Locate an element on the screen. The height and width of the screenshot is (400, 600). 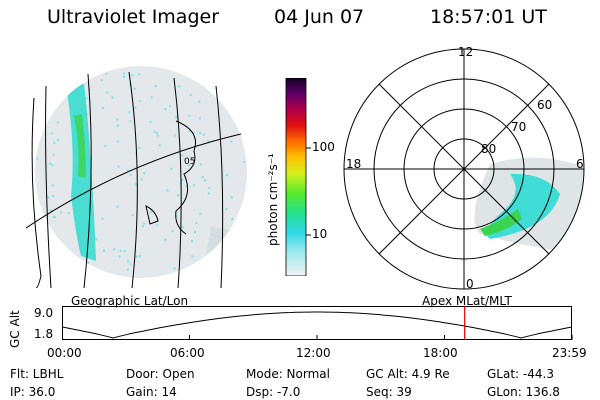
altitude-axis-label: GC Alt is located at coordinates (15, 329).